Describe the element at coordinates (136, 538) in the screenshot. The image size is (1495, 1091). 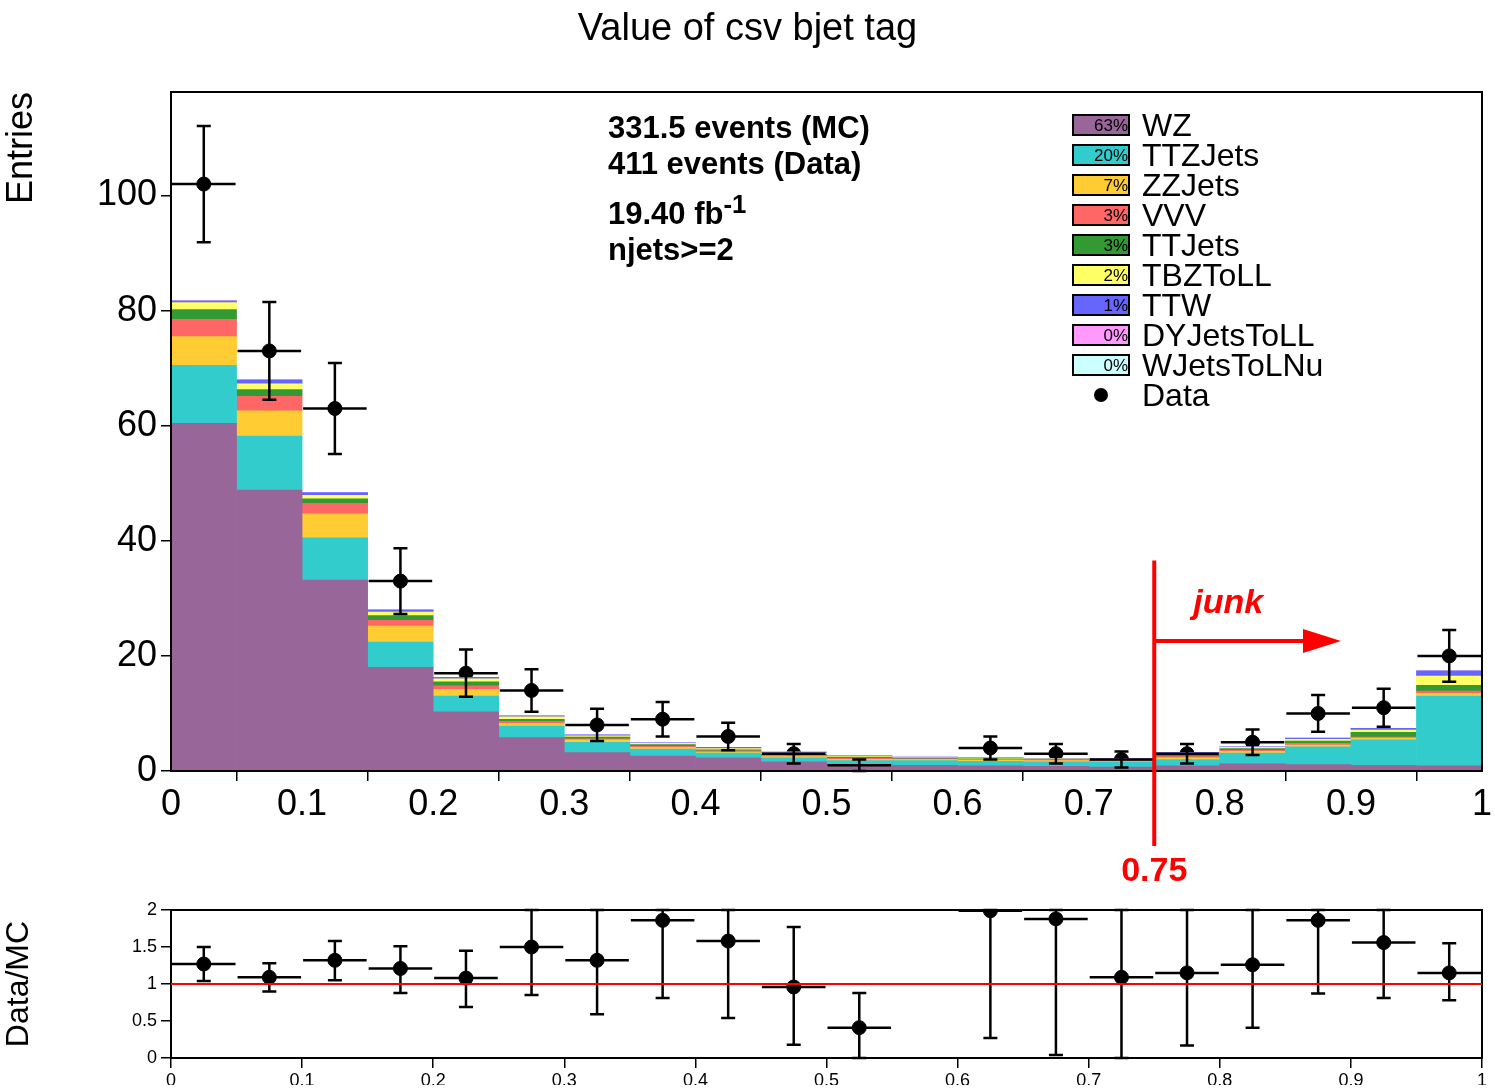
I see `y-tick-label: 40` at that location.